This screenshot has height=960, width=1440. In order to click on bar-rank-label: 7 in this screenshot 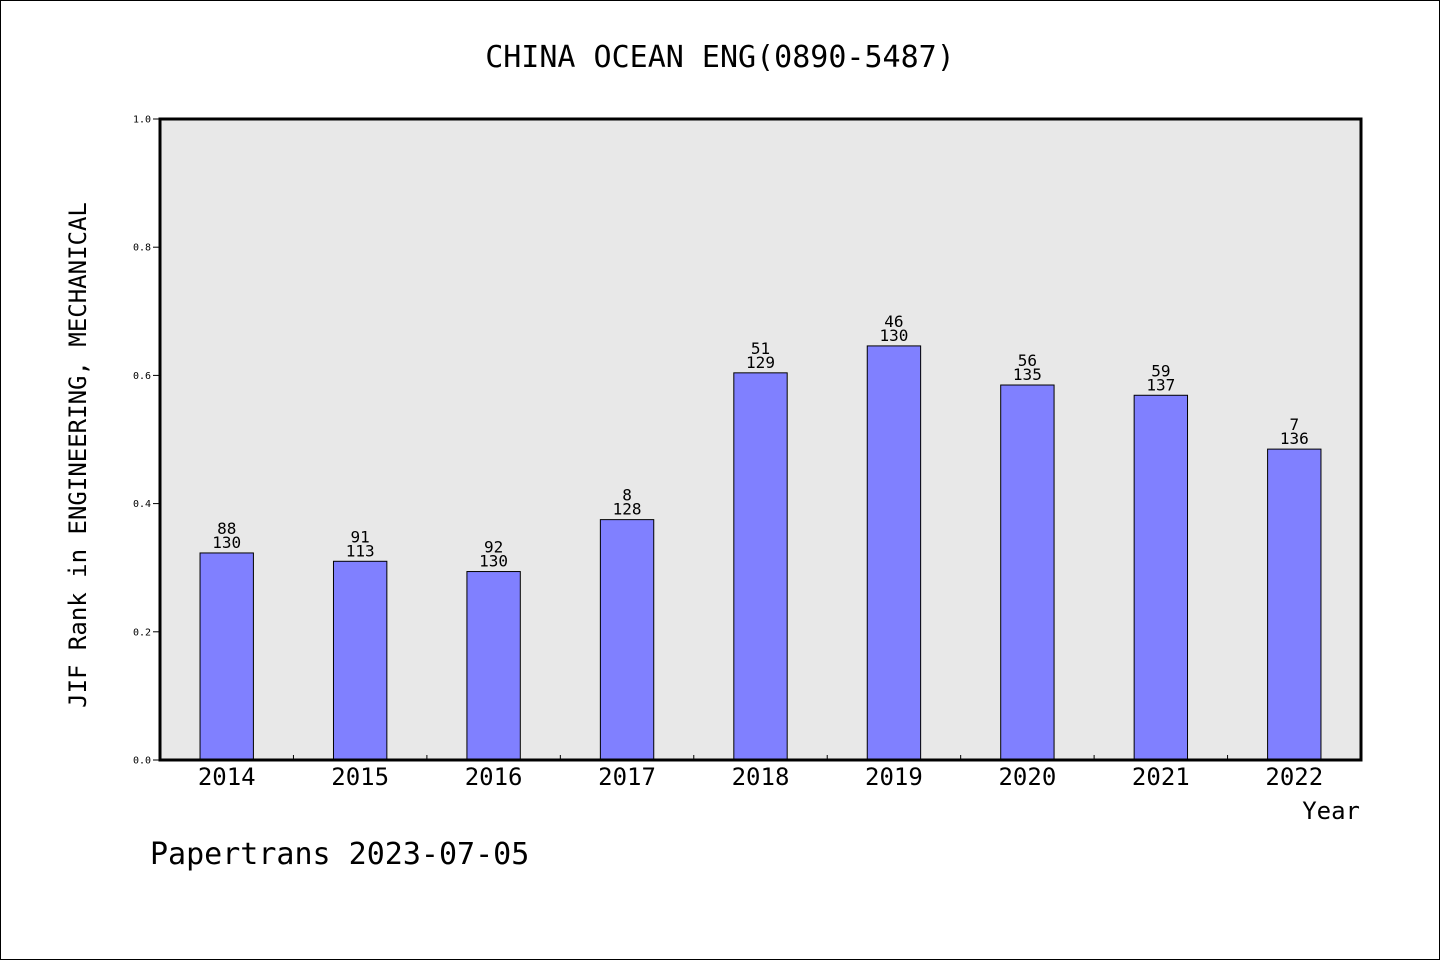, I will do `click(1294, 424)`.